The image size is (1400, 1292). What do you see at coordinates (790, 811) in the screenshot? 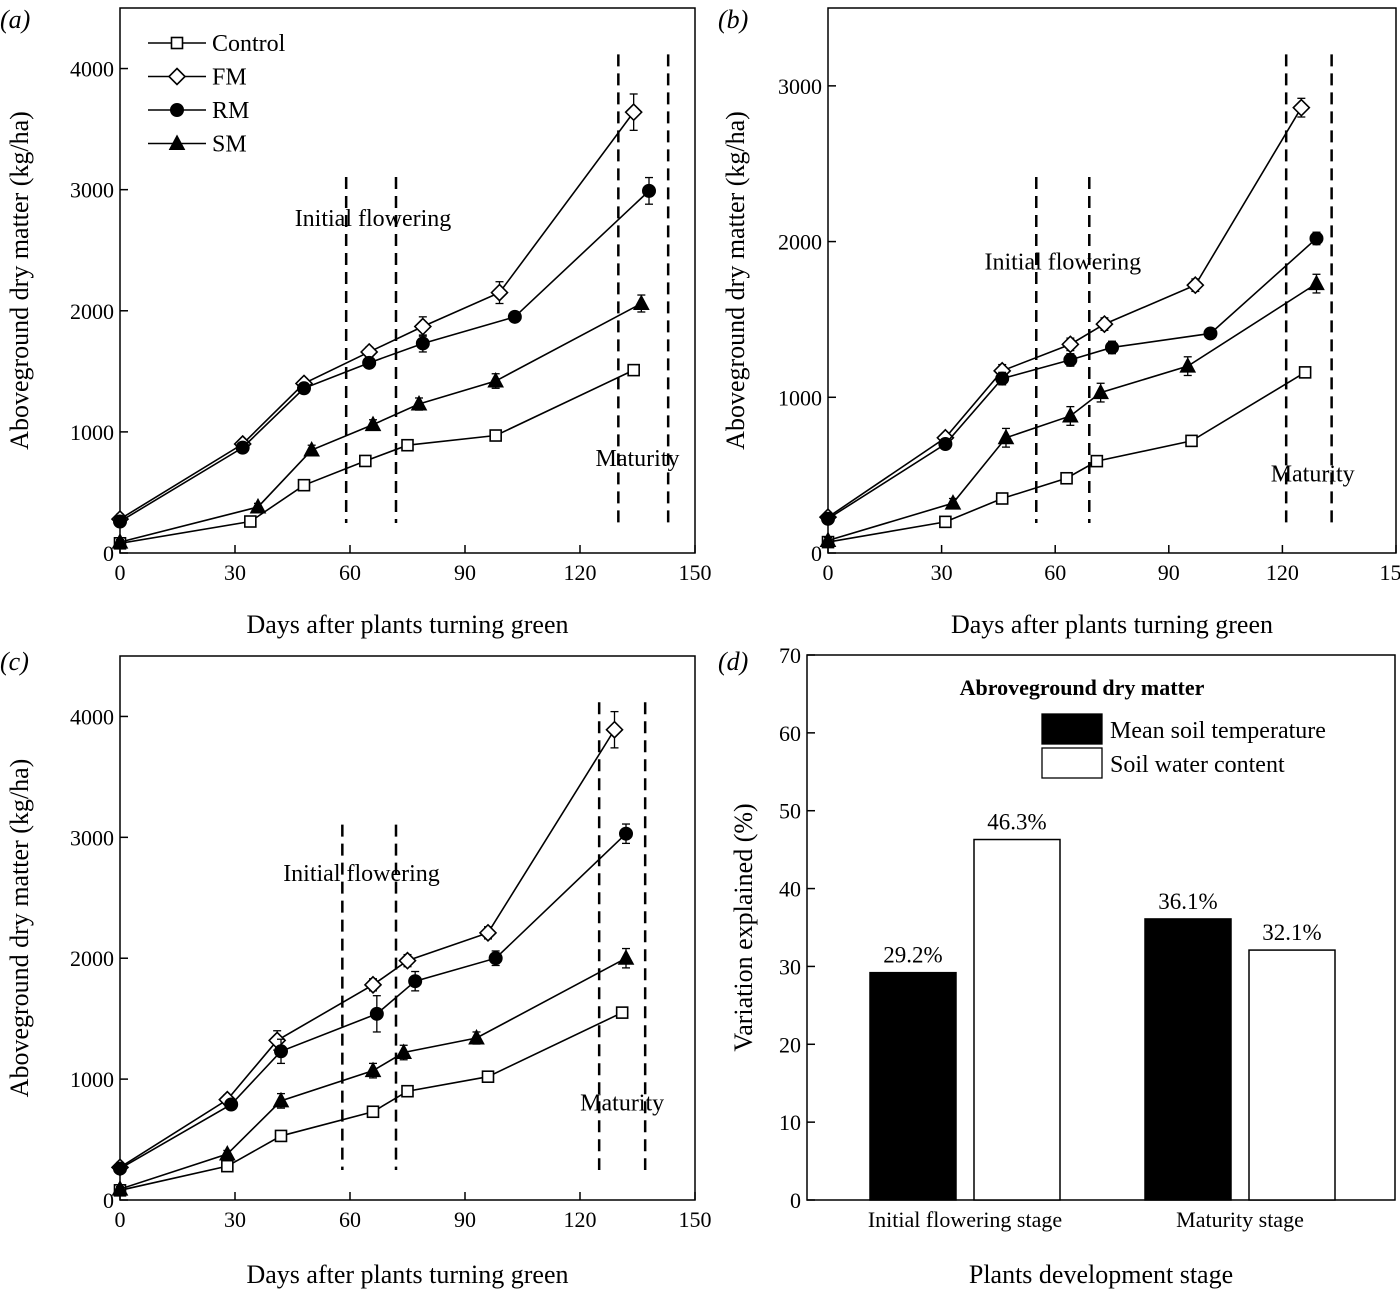
I see `y-tick-label: 50` at bounding box center [790, 811].